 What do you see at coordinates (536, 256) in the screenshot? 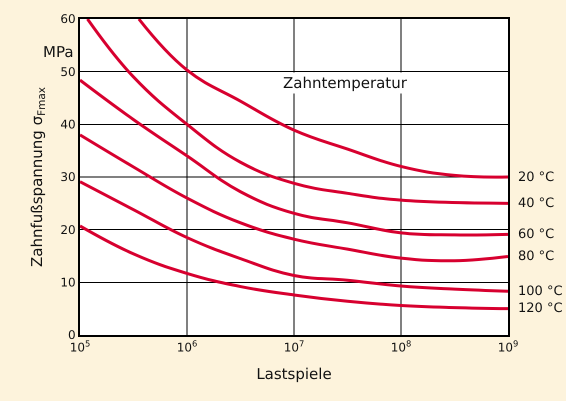
I see `series-label: 80 °C` at bounding box center [536, 256].